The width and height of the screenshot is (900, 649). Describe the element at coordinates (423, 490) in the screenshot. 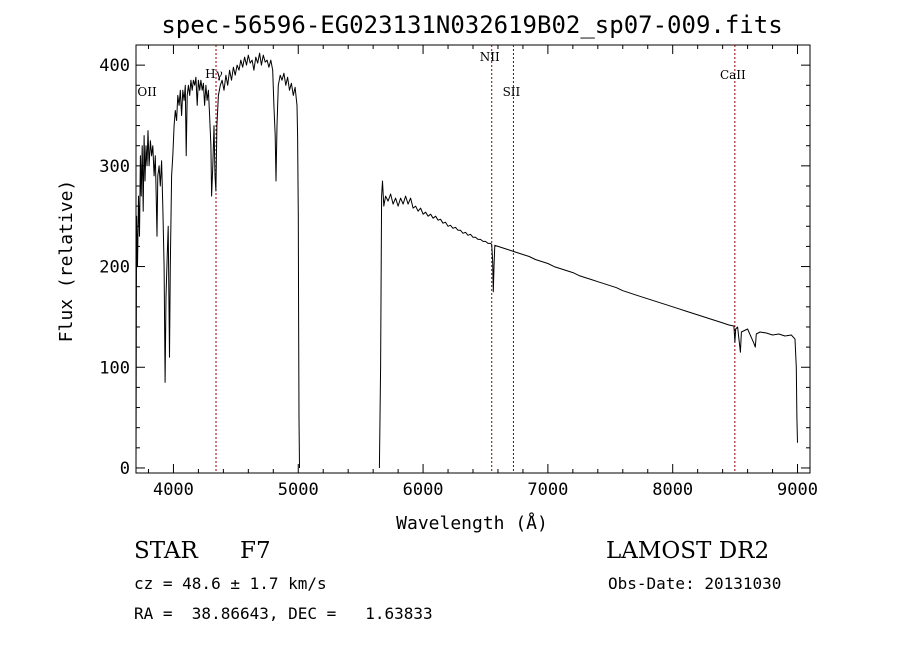

I see `x-tick-label: 6000` at that location.